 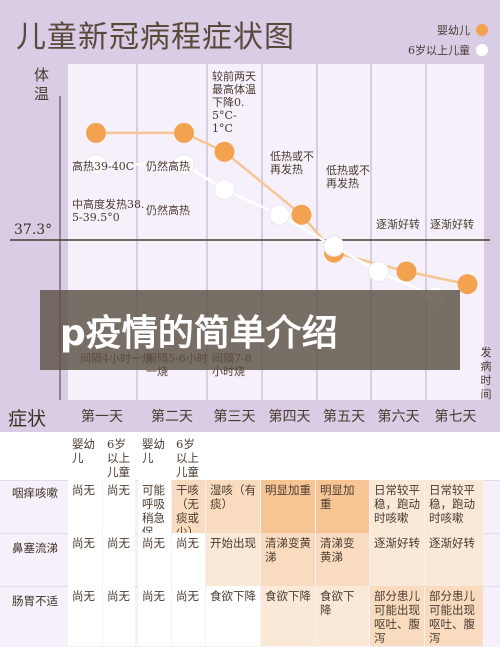 What do you see at coordinates (482, 50) in the screenshot?
I see `legend-child-dot` at bounding box center [482, 50].